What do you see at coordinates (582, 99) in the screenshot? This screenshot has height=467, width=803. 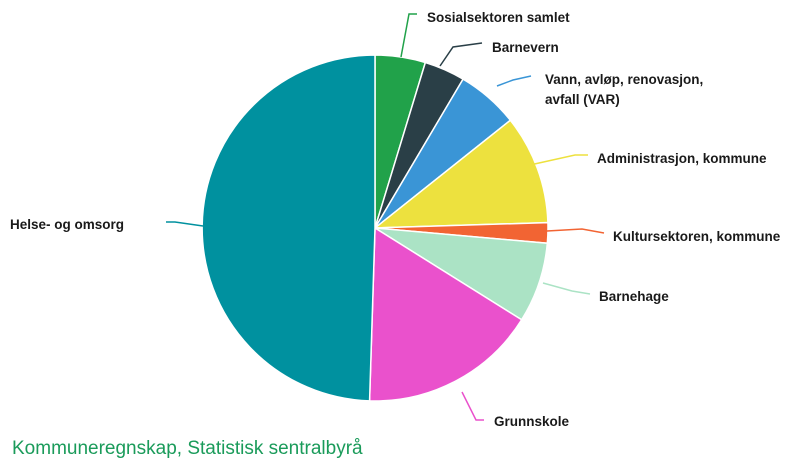 I see `label-var-line2: avfall (VAR)` at bounding box center [582, 99].